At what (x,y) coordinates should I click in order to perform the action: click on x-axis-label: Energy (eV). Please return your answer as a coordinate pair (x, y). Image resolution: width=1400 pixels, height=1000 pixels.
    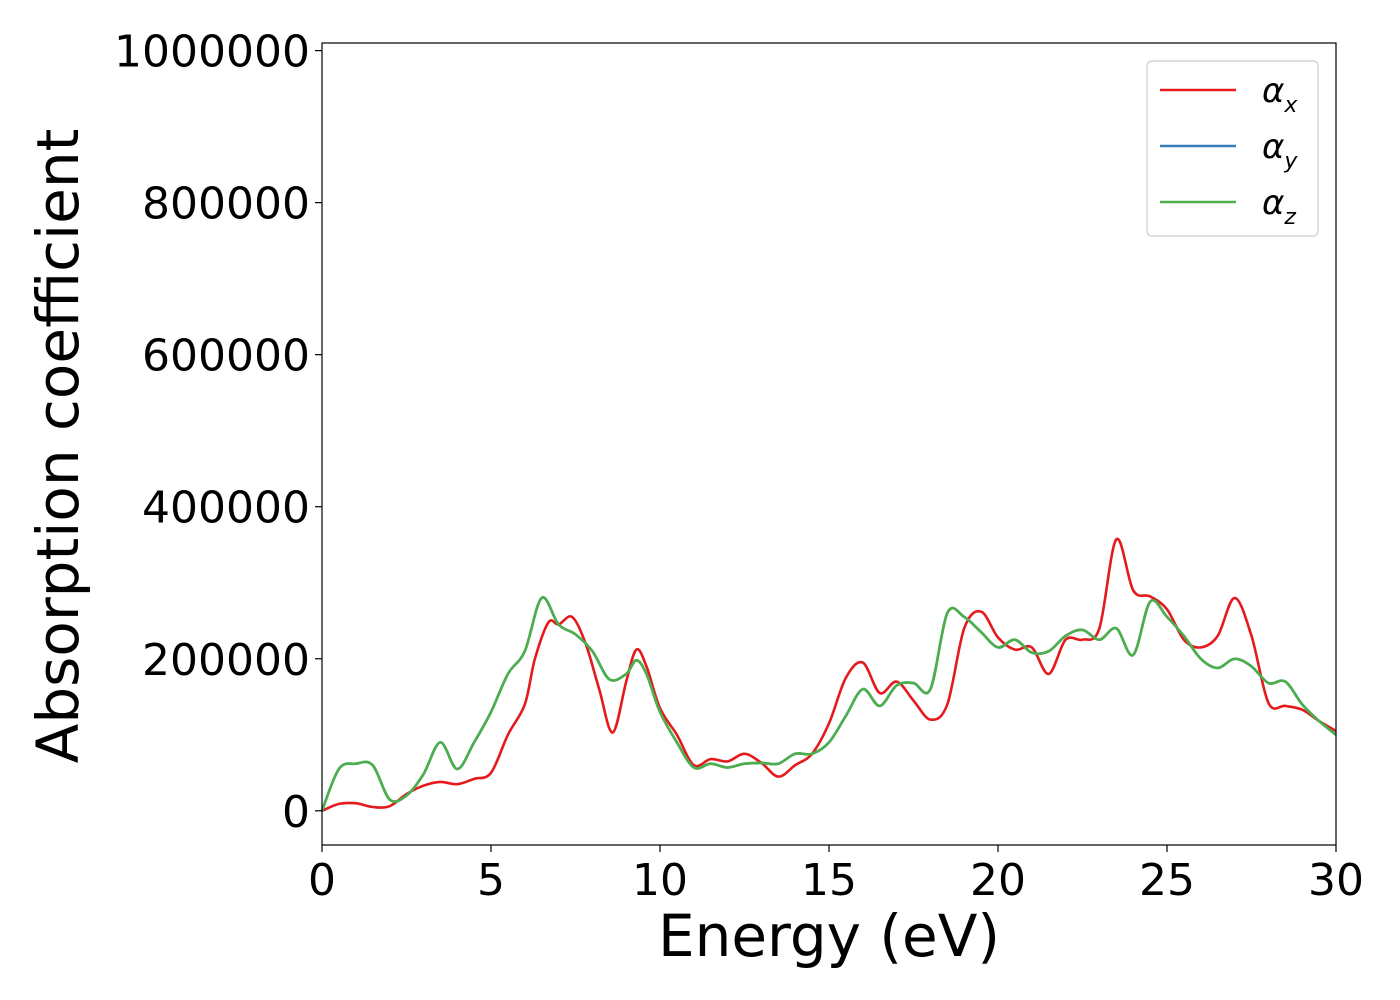
    Looking at the image, I should click on (829, 936).